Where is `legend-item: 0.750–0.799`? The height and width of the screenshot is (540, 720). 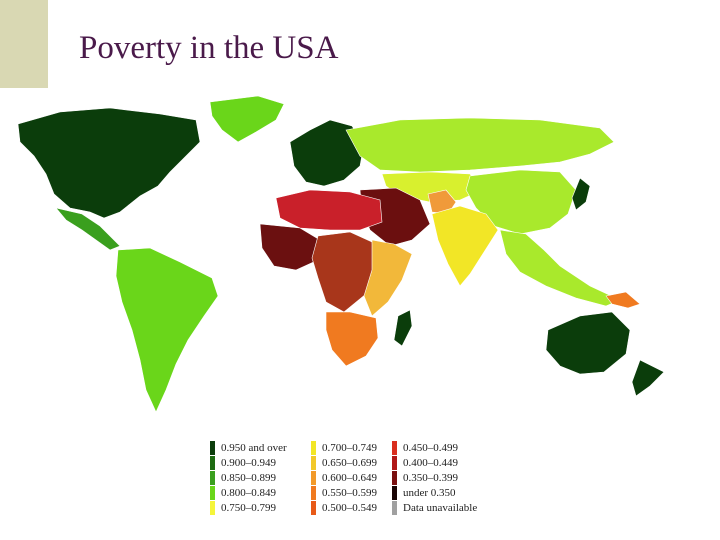
legend-item: 0.750–0.799 is located at coordinates (248, 507).